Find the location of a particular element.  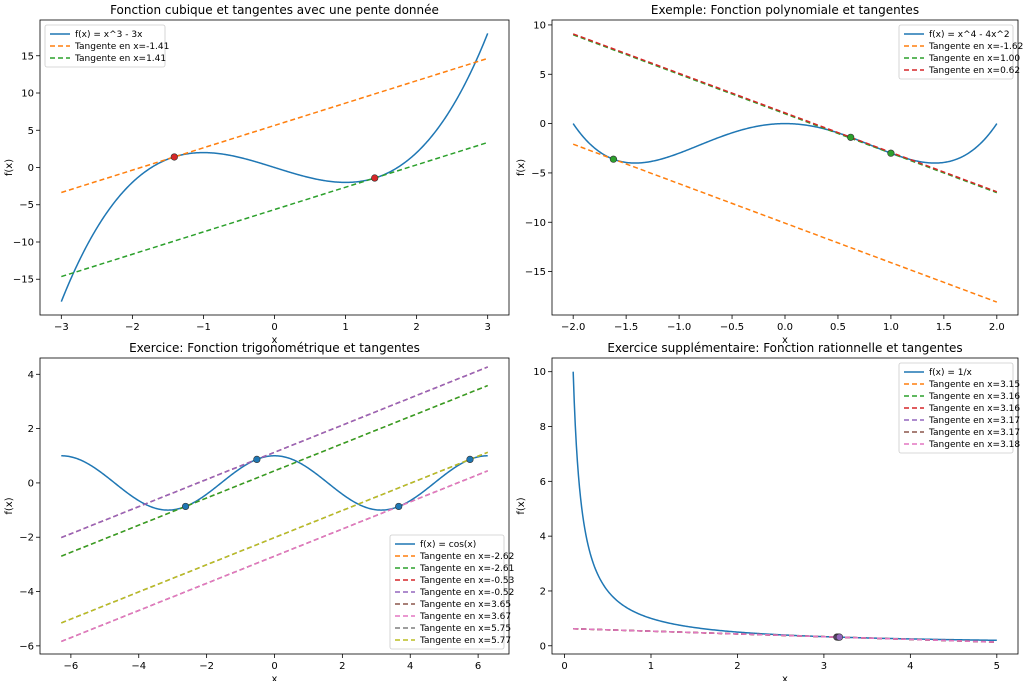

x-tick-label: −1.0 is located at coordinates (679, 327).